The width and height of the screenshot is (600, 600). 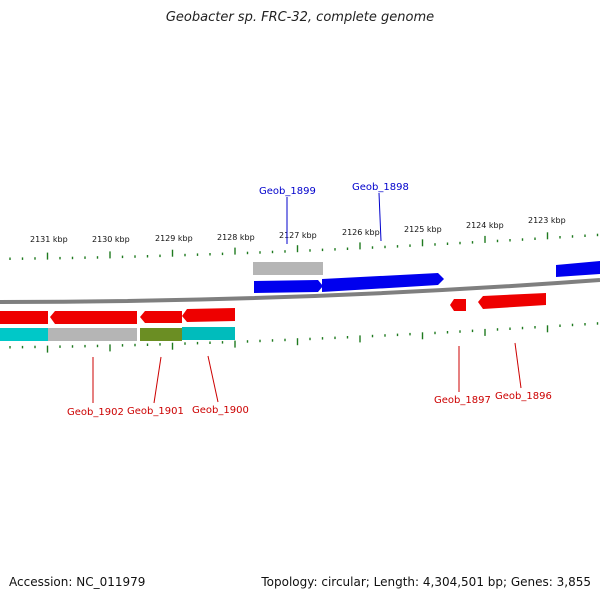 I want to click on feature-block-cyan-right, so click(x=208, y=333).